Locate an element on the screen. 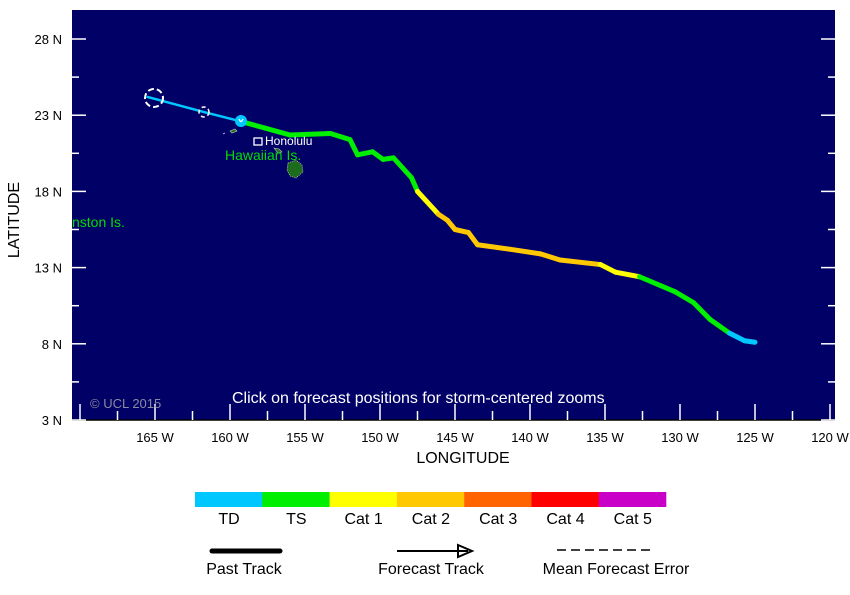 This screenshot has width=850, height=595. maui is located at coordinates (278, 150).